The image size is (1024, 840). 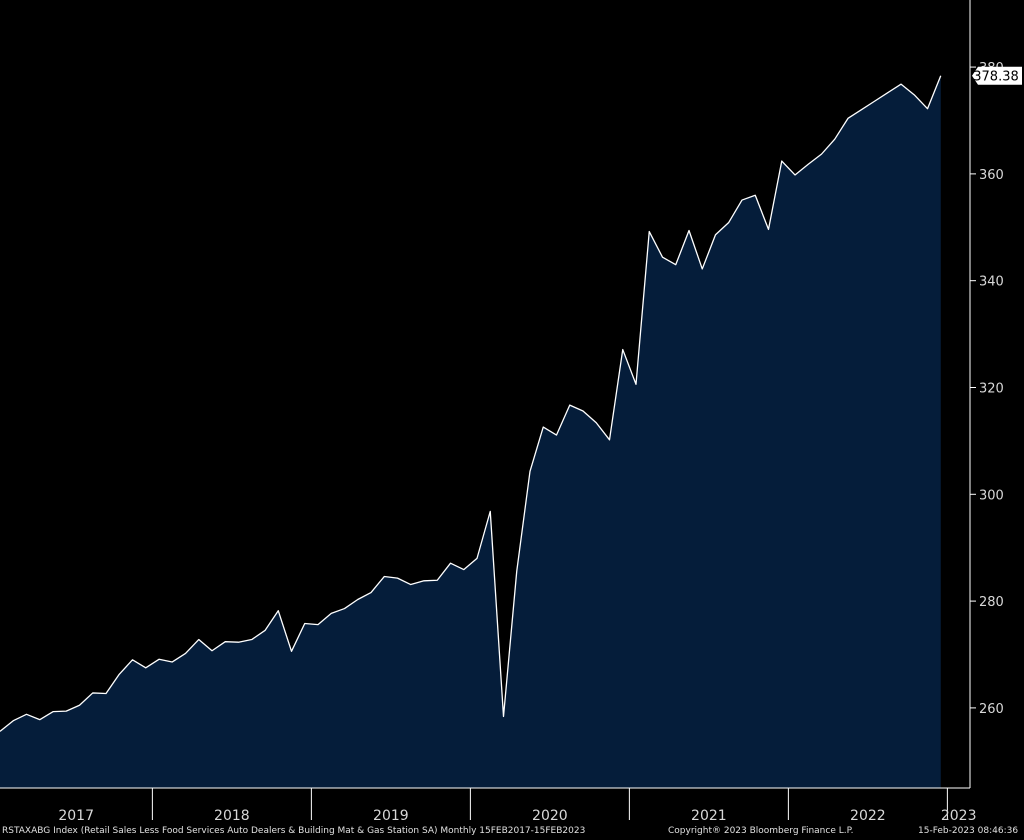 What do you see at coordinates (991, 388) in the screenshot?
I see `y-tick-label: 320` at bounding box center [991, 388].